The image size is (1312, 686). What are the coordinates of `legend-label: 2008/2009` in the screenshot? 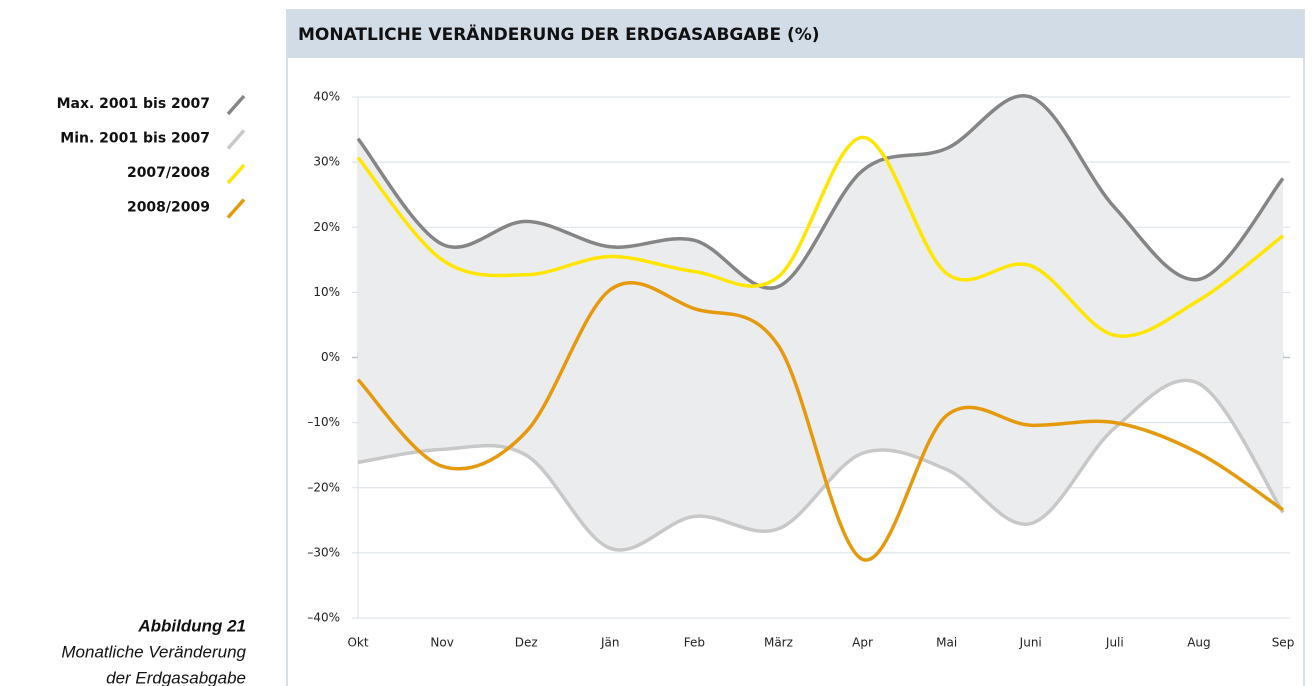 It's located at (168, 208).